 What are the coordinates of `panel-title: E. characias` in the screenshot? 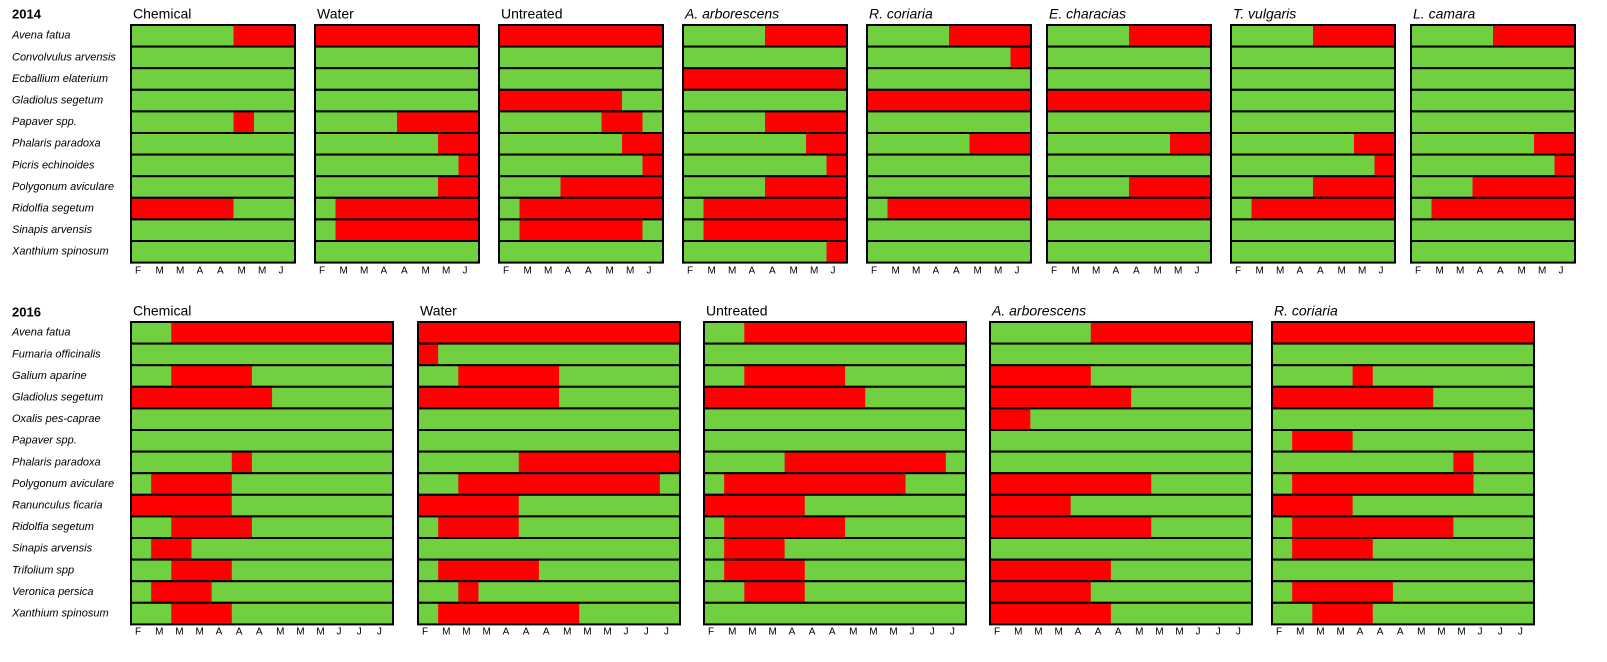 It's located at (1087, 14).